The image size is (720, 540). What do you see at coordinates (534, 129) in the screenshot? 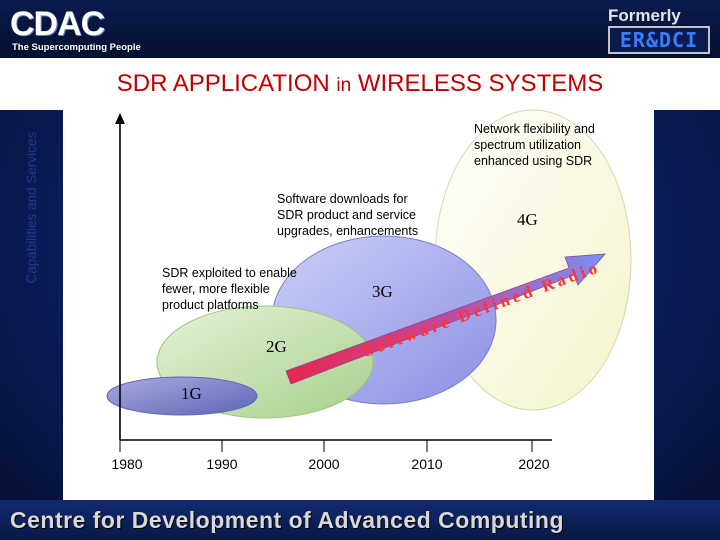
I see `annotation-line: Network flexibility and` at bounding box center [534, 129].